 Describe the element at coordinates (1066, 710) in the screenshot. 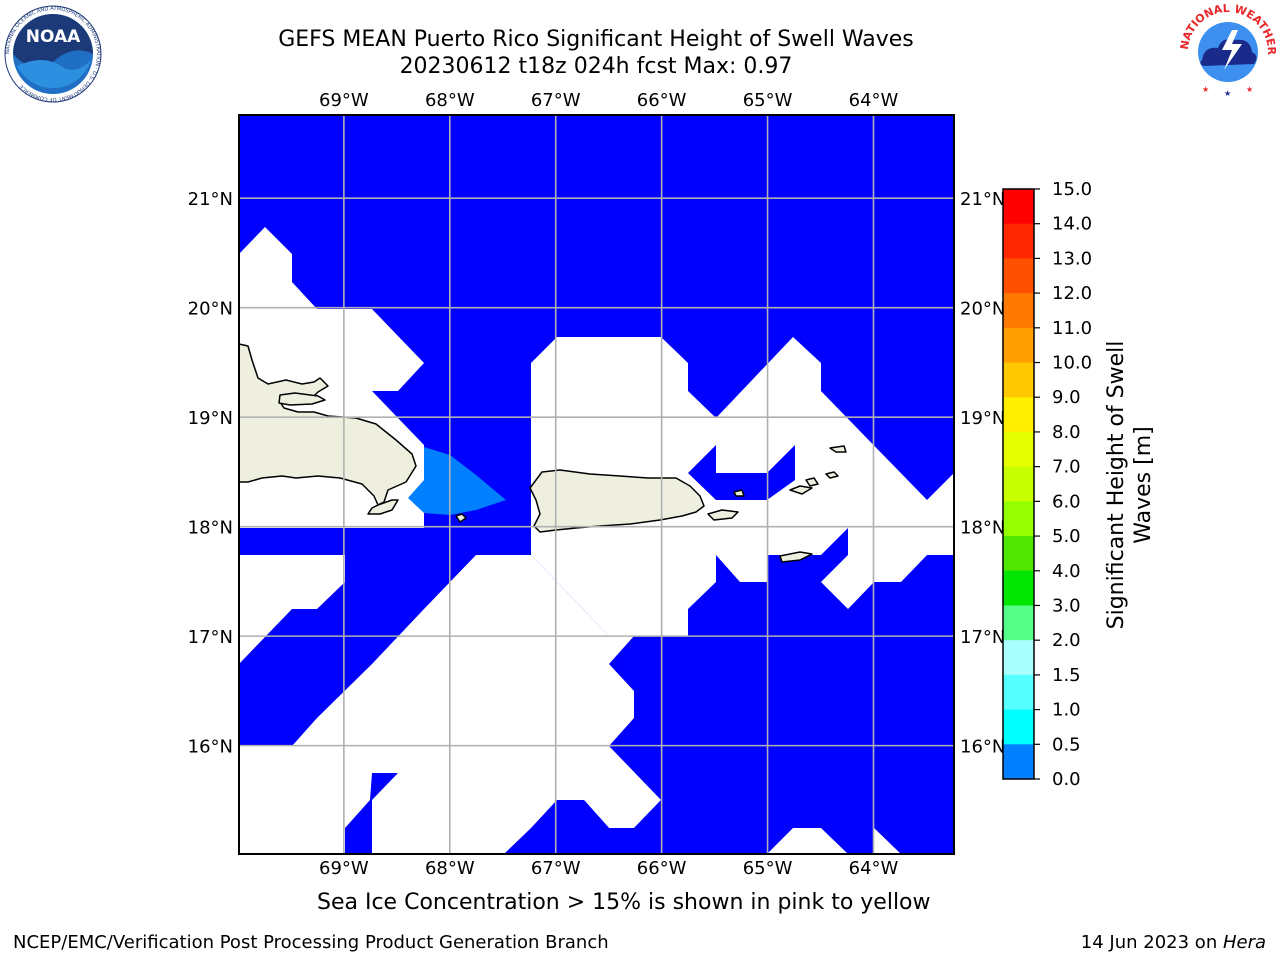

I see `colorbar-tick-label: 1.0` at that location.